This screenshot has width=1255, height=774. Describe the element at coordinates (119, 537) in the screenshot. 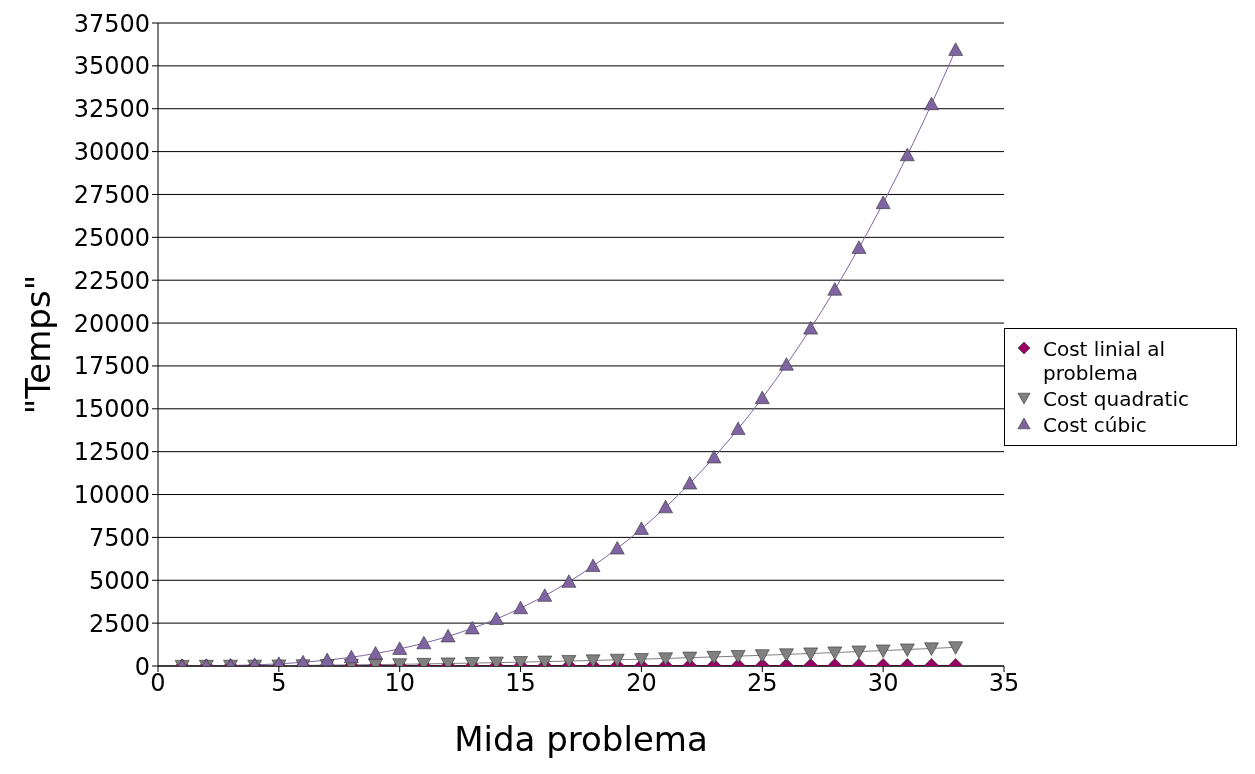

I see `y-tick-label: 7500` at that location.